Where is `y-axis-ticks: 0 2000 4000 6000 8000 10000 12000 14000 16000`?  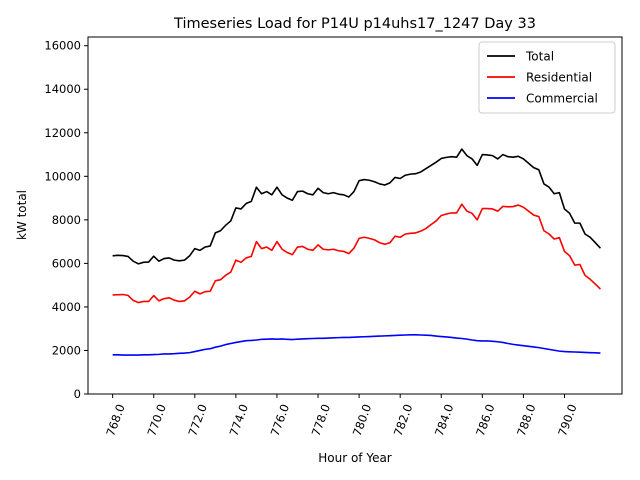
y-axis-ticks: 0 2000 4000 6000 8000 10000 12000 14000 16000 is located at coordinates (66, 220).